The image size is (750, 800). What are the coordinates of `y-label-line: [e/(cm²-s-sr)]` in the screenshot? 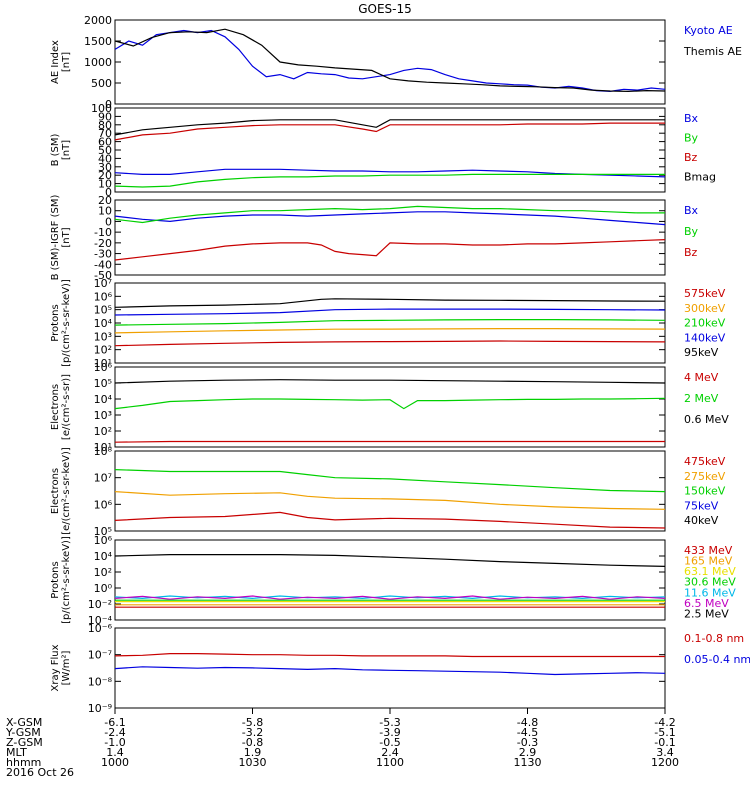 It's located at (66, 407).